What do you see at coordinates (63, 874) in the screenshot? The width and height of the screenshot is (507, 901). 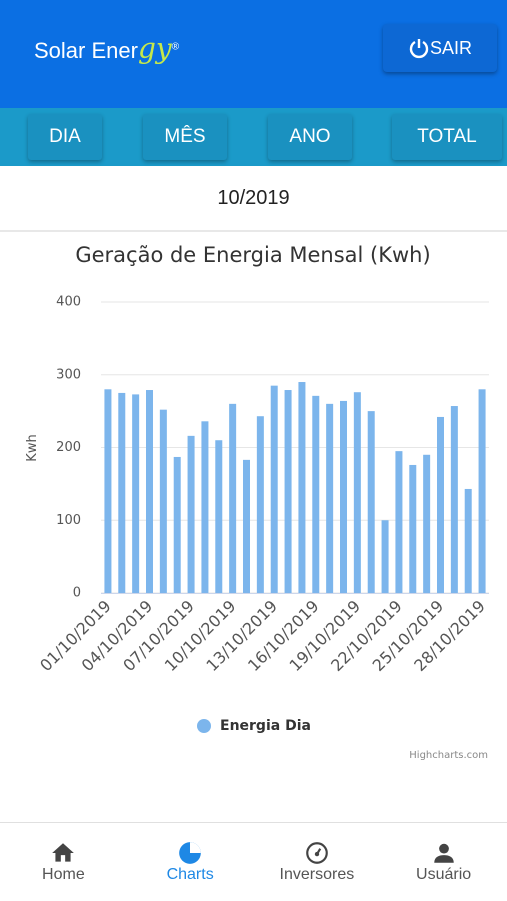 I see `nav-label: Home` at bounding box center [63, 874].